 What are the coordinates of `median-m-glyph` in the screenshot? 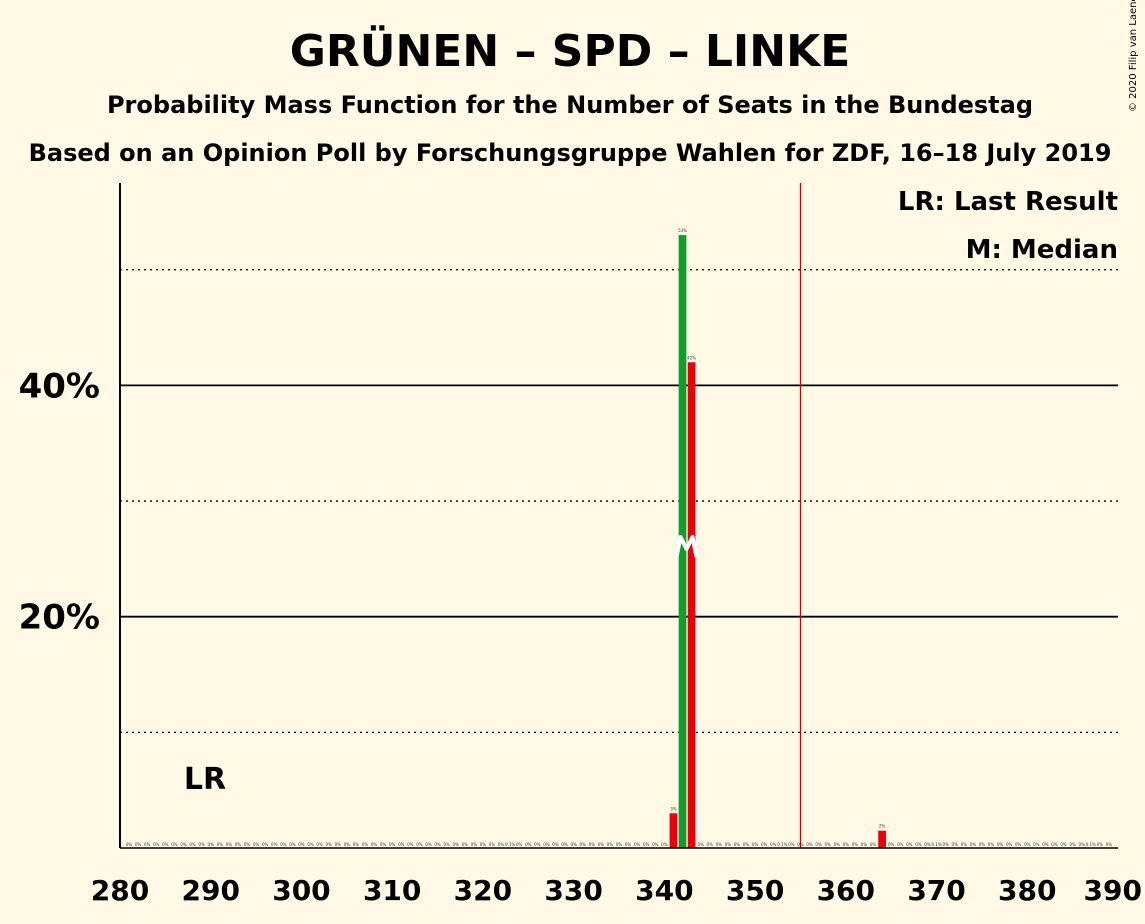 It's located at (686, 546).